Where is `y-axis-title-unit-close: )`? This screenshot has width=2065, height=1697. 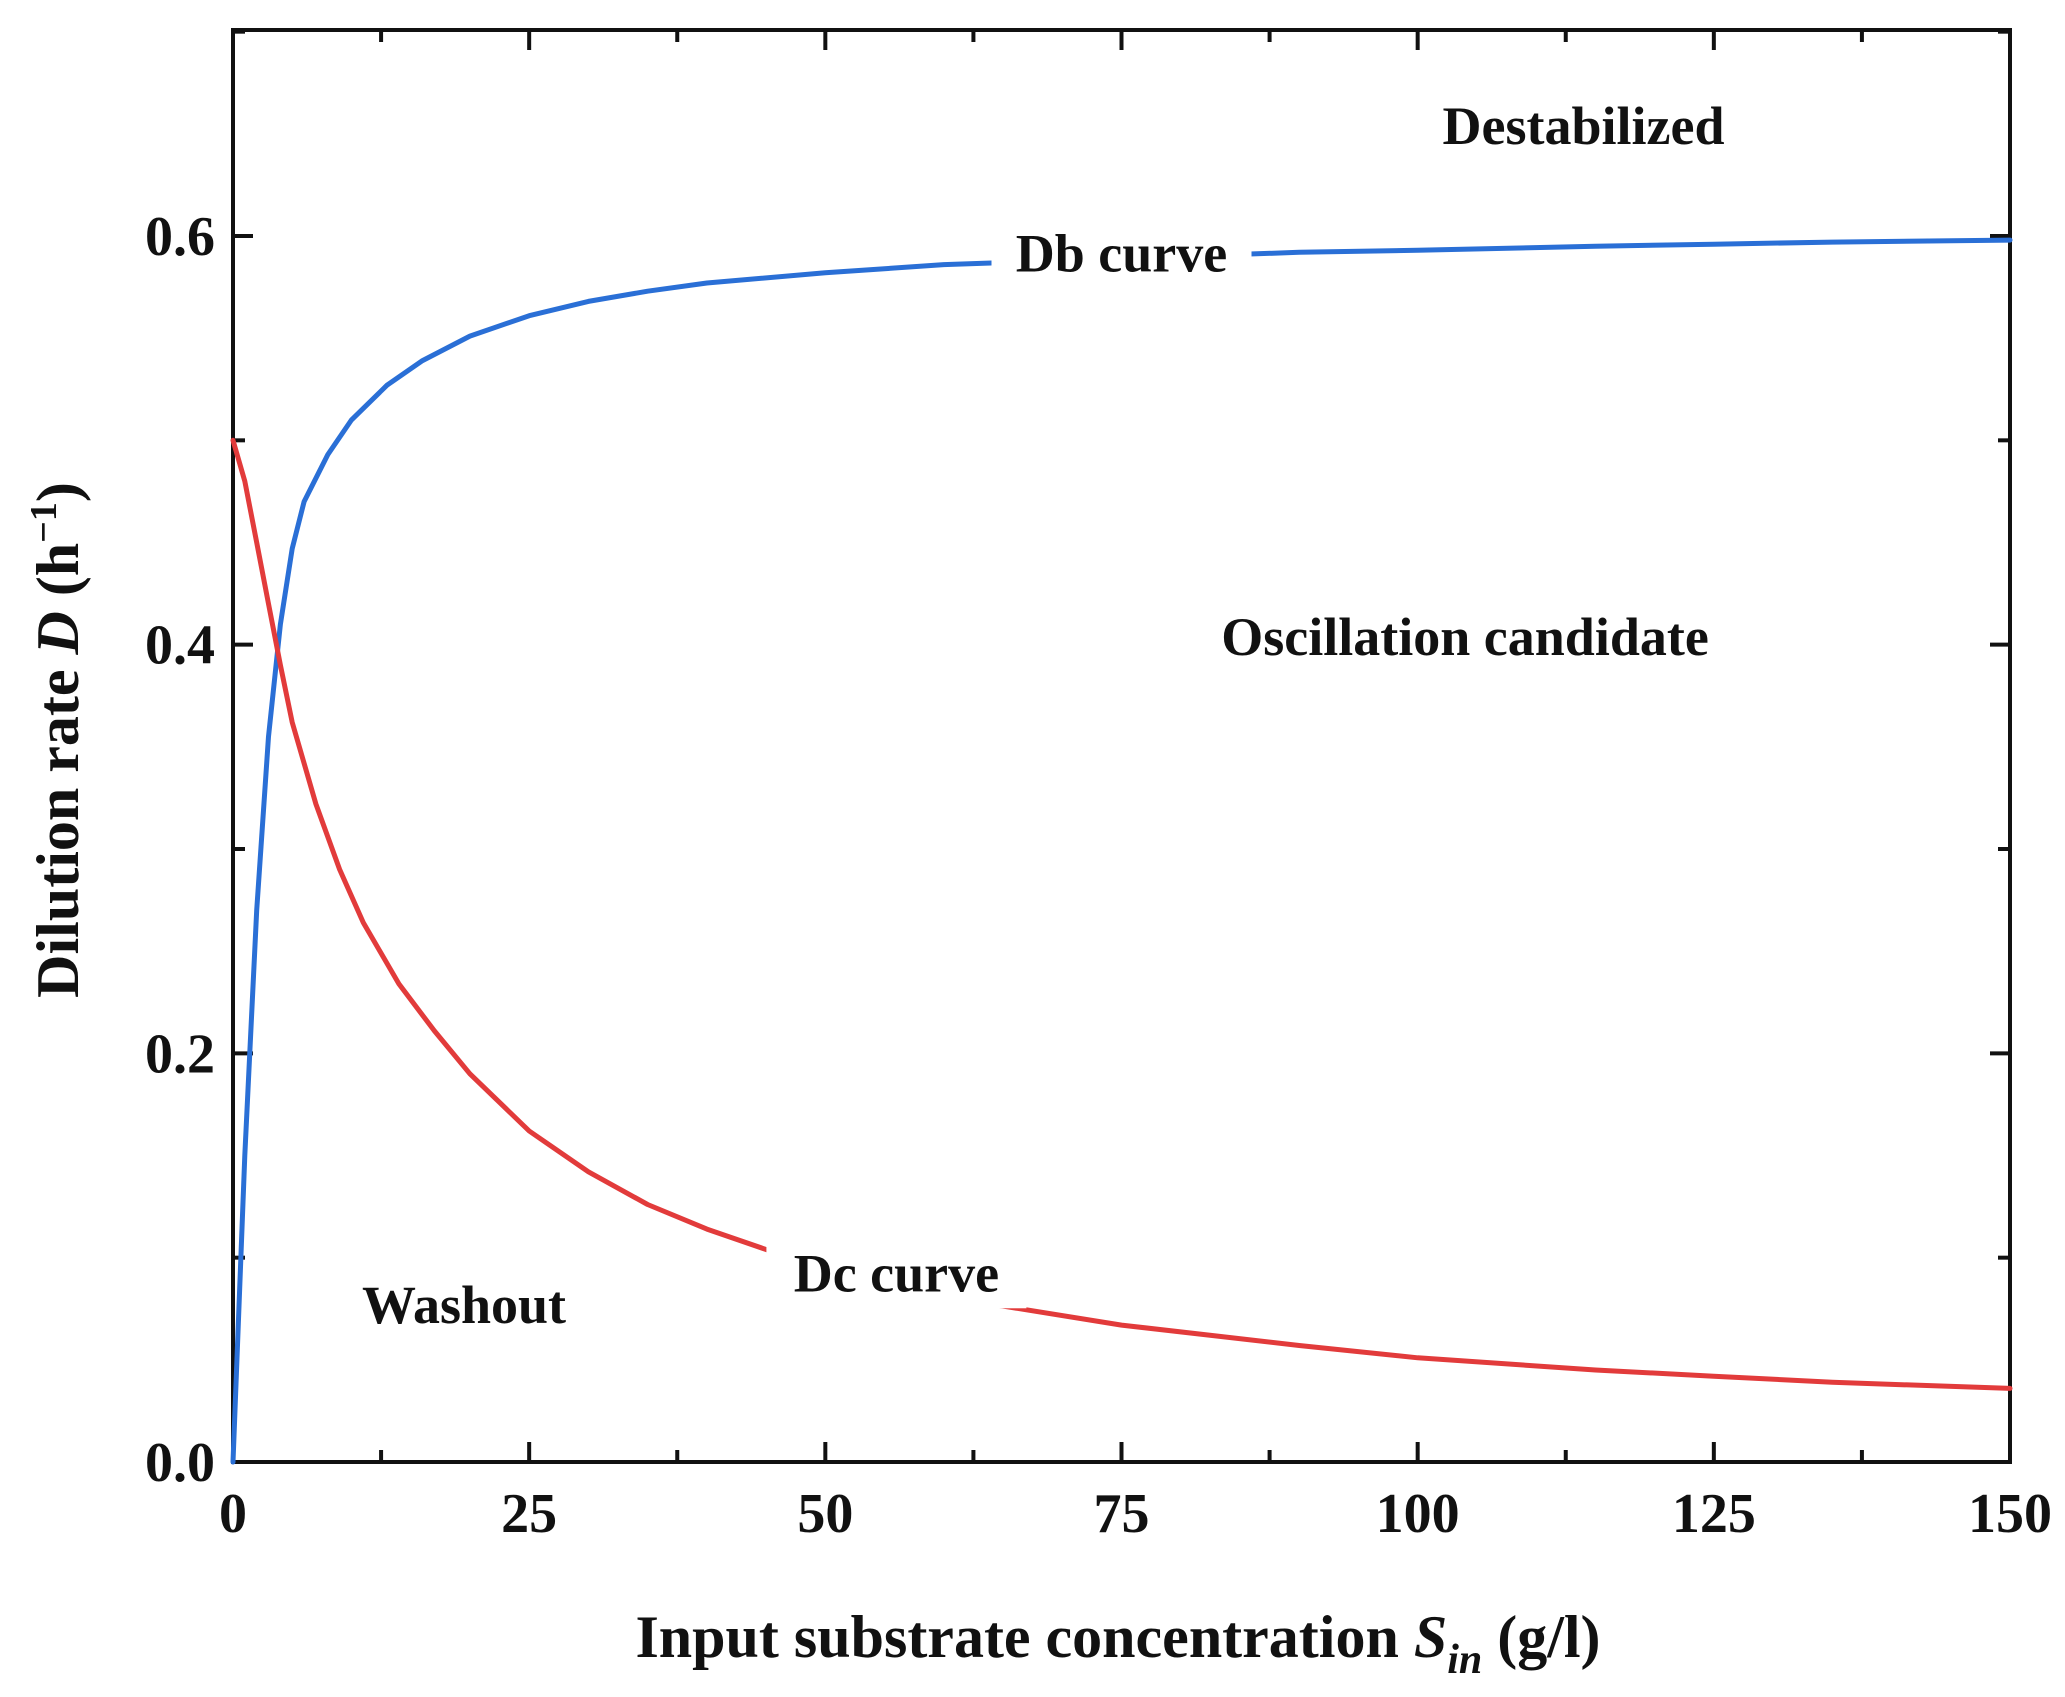
y-axis-title-unit-close: ) is located at coordinates (58, 492).